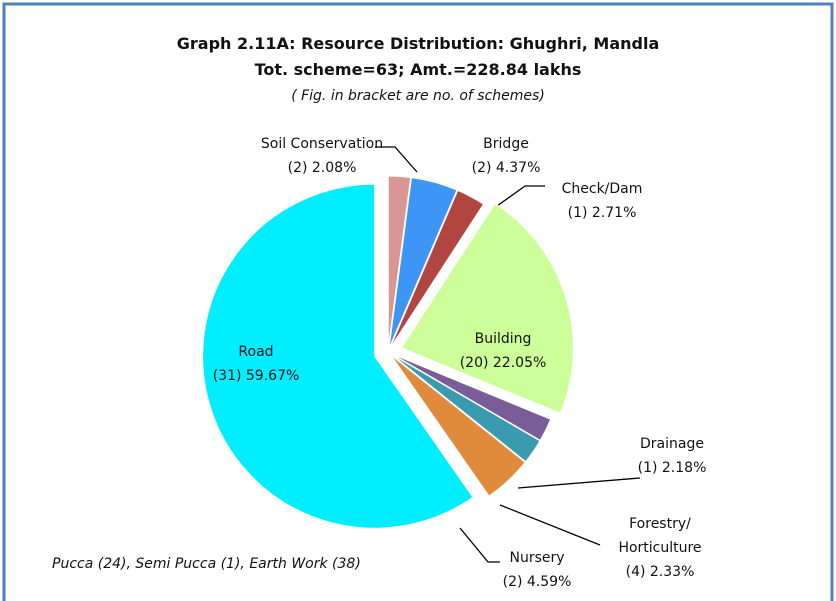  Describe the element at coordinates (506, 144) in the screenshot. I see `slice-label: Bridge` at that location.